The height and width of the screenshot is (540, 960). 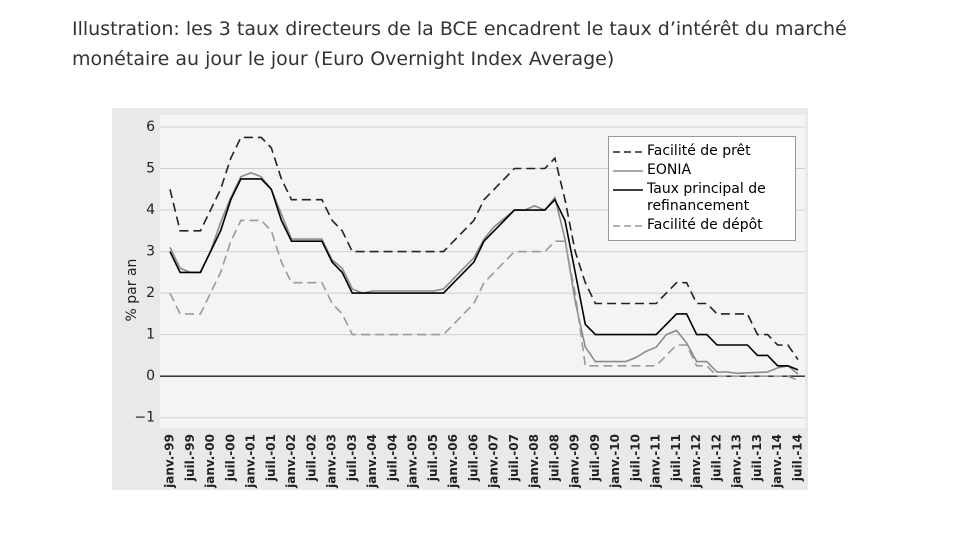 What do you see at coordinates (332, 461) in the screenshot?
I see `x-tick-label: janv.-03` at bounding box center [332, 461].